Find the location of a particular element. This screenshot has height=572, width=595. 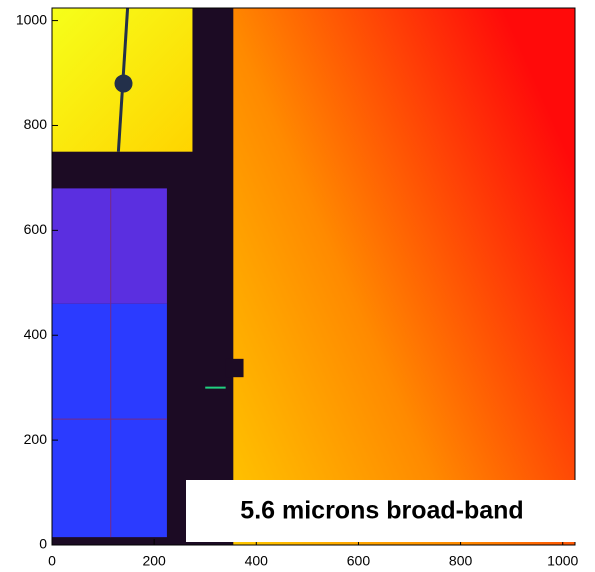

fiber-dot is located at coordinates (123, 83).